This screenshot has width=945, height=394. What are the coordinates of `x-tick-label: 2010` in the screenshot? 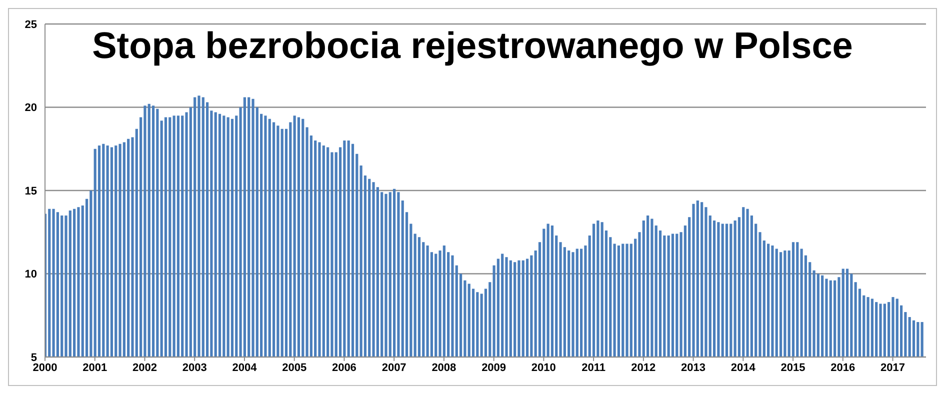 It's located at (543, 368).